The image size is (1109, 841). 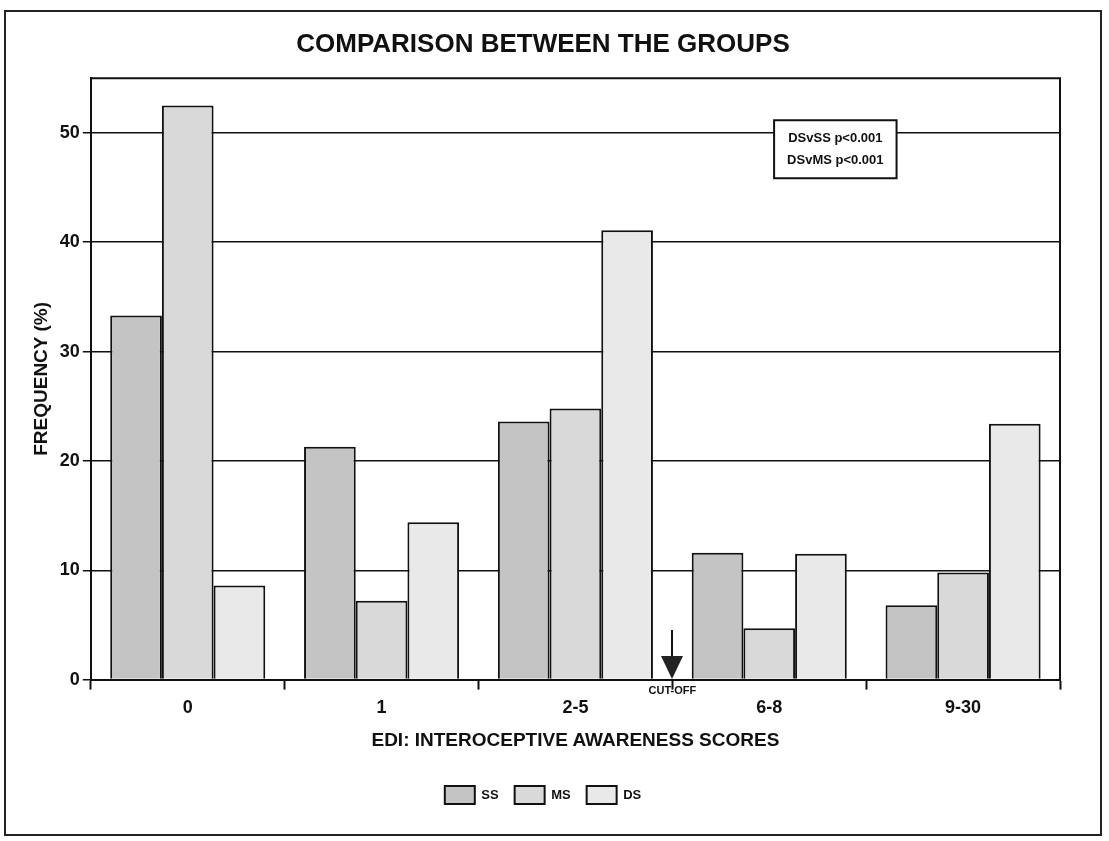 What do you see at coordinates (69, 350) in the screenshot?
I see `y-tick-label: 30` at bounding box center [69, 350].